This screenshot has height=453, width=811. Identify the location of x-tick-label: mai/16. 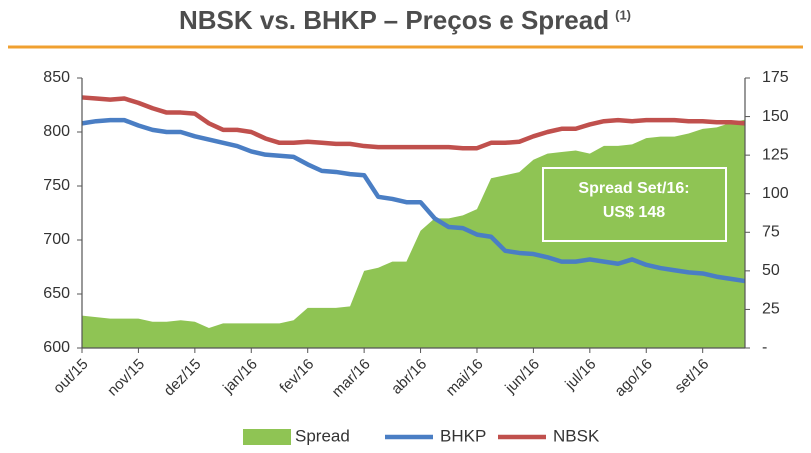
(465, 378).